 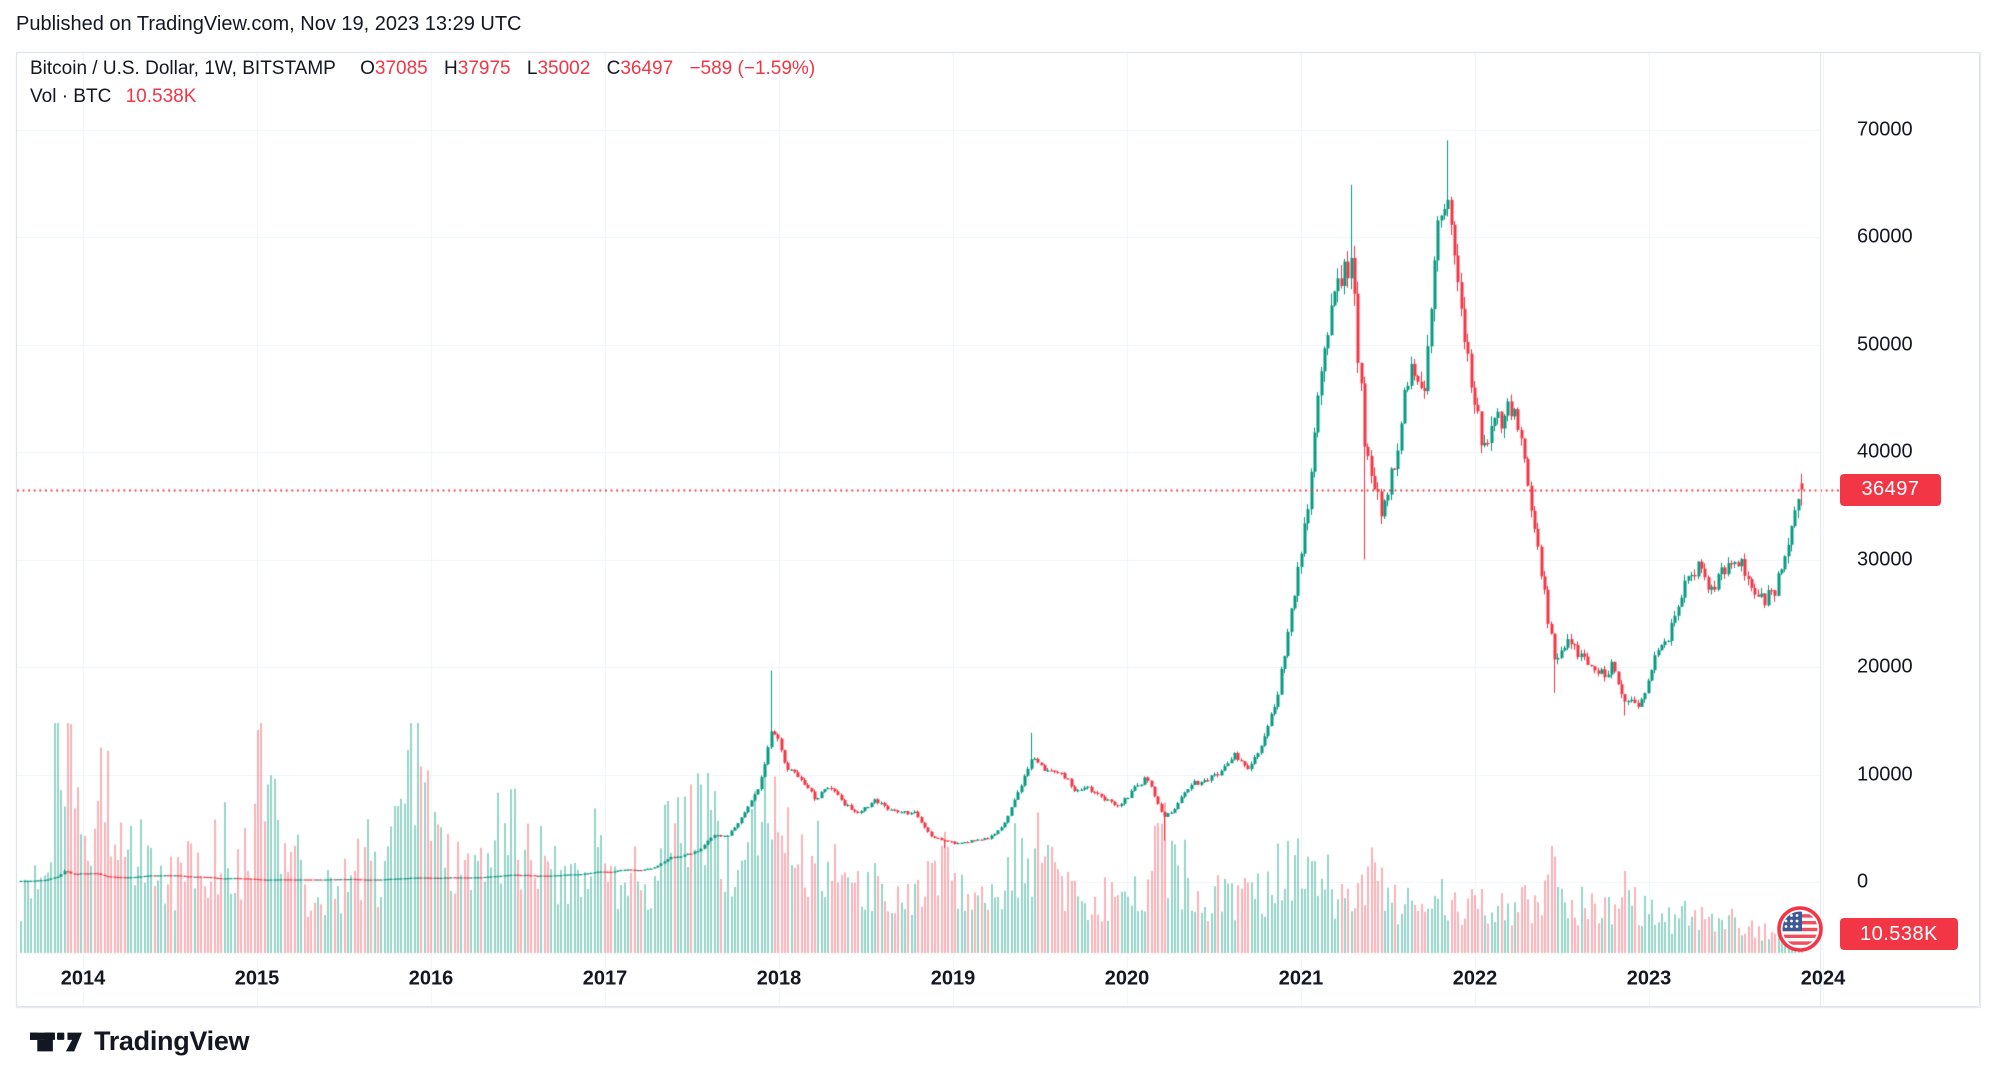 What do you see at coordinates (113, 97) in the screenshot?
I see `volume-legend: Vol · BTC 10.538K` at bounding box center [113, 97].